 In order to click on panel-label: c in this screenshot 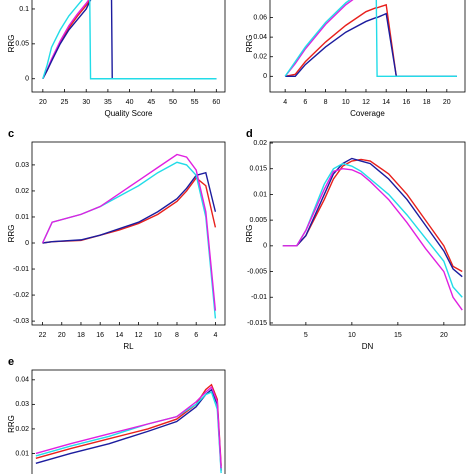, I will do `click(11, 134)`.